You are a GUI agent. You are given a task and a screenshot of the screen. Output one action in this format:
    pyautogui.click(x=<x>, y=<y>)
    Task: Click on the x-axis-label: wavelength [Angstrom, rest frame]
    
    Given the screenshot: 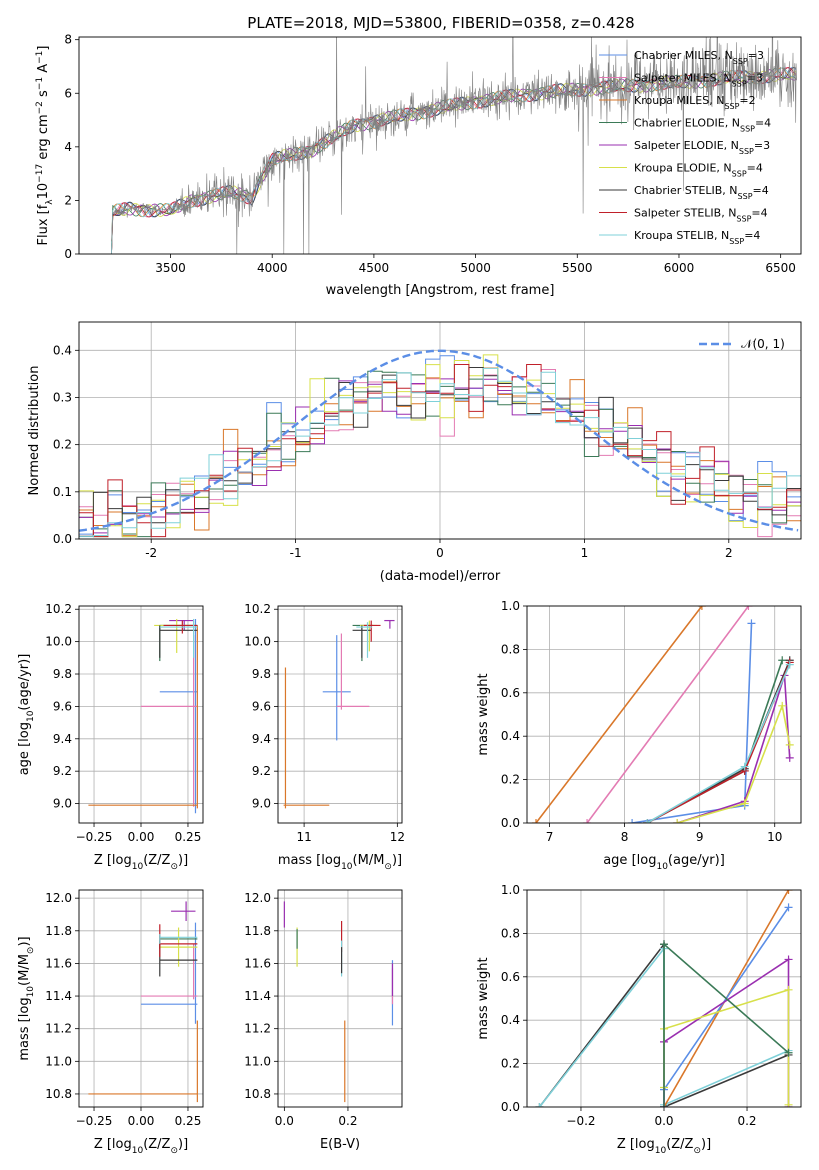 What is the action you would take?
    pyautogui.click(x=440, y=290)
    